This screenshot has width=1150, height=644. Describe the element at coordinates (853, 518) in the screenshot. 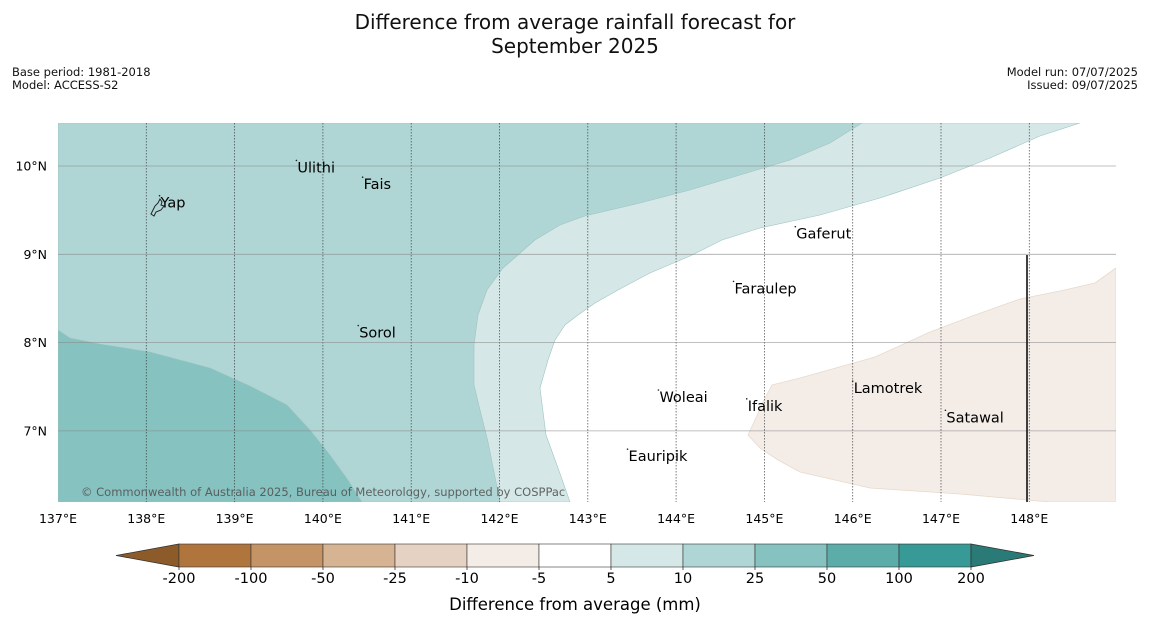

I see `x-tick-label: 146°E` at that location.